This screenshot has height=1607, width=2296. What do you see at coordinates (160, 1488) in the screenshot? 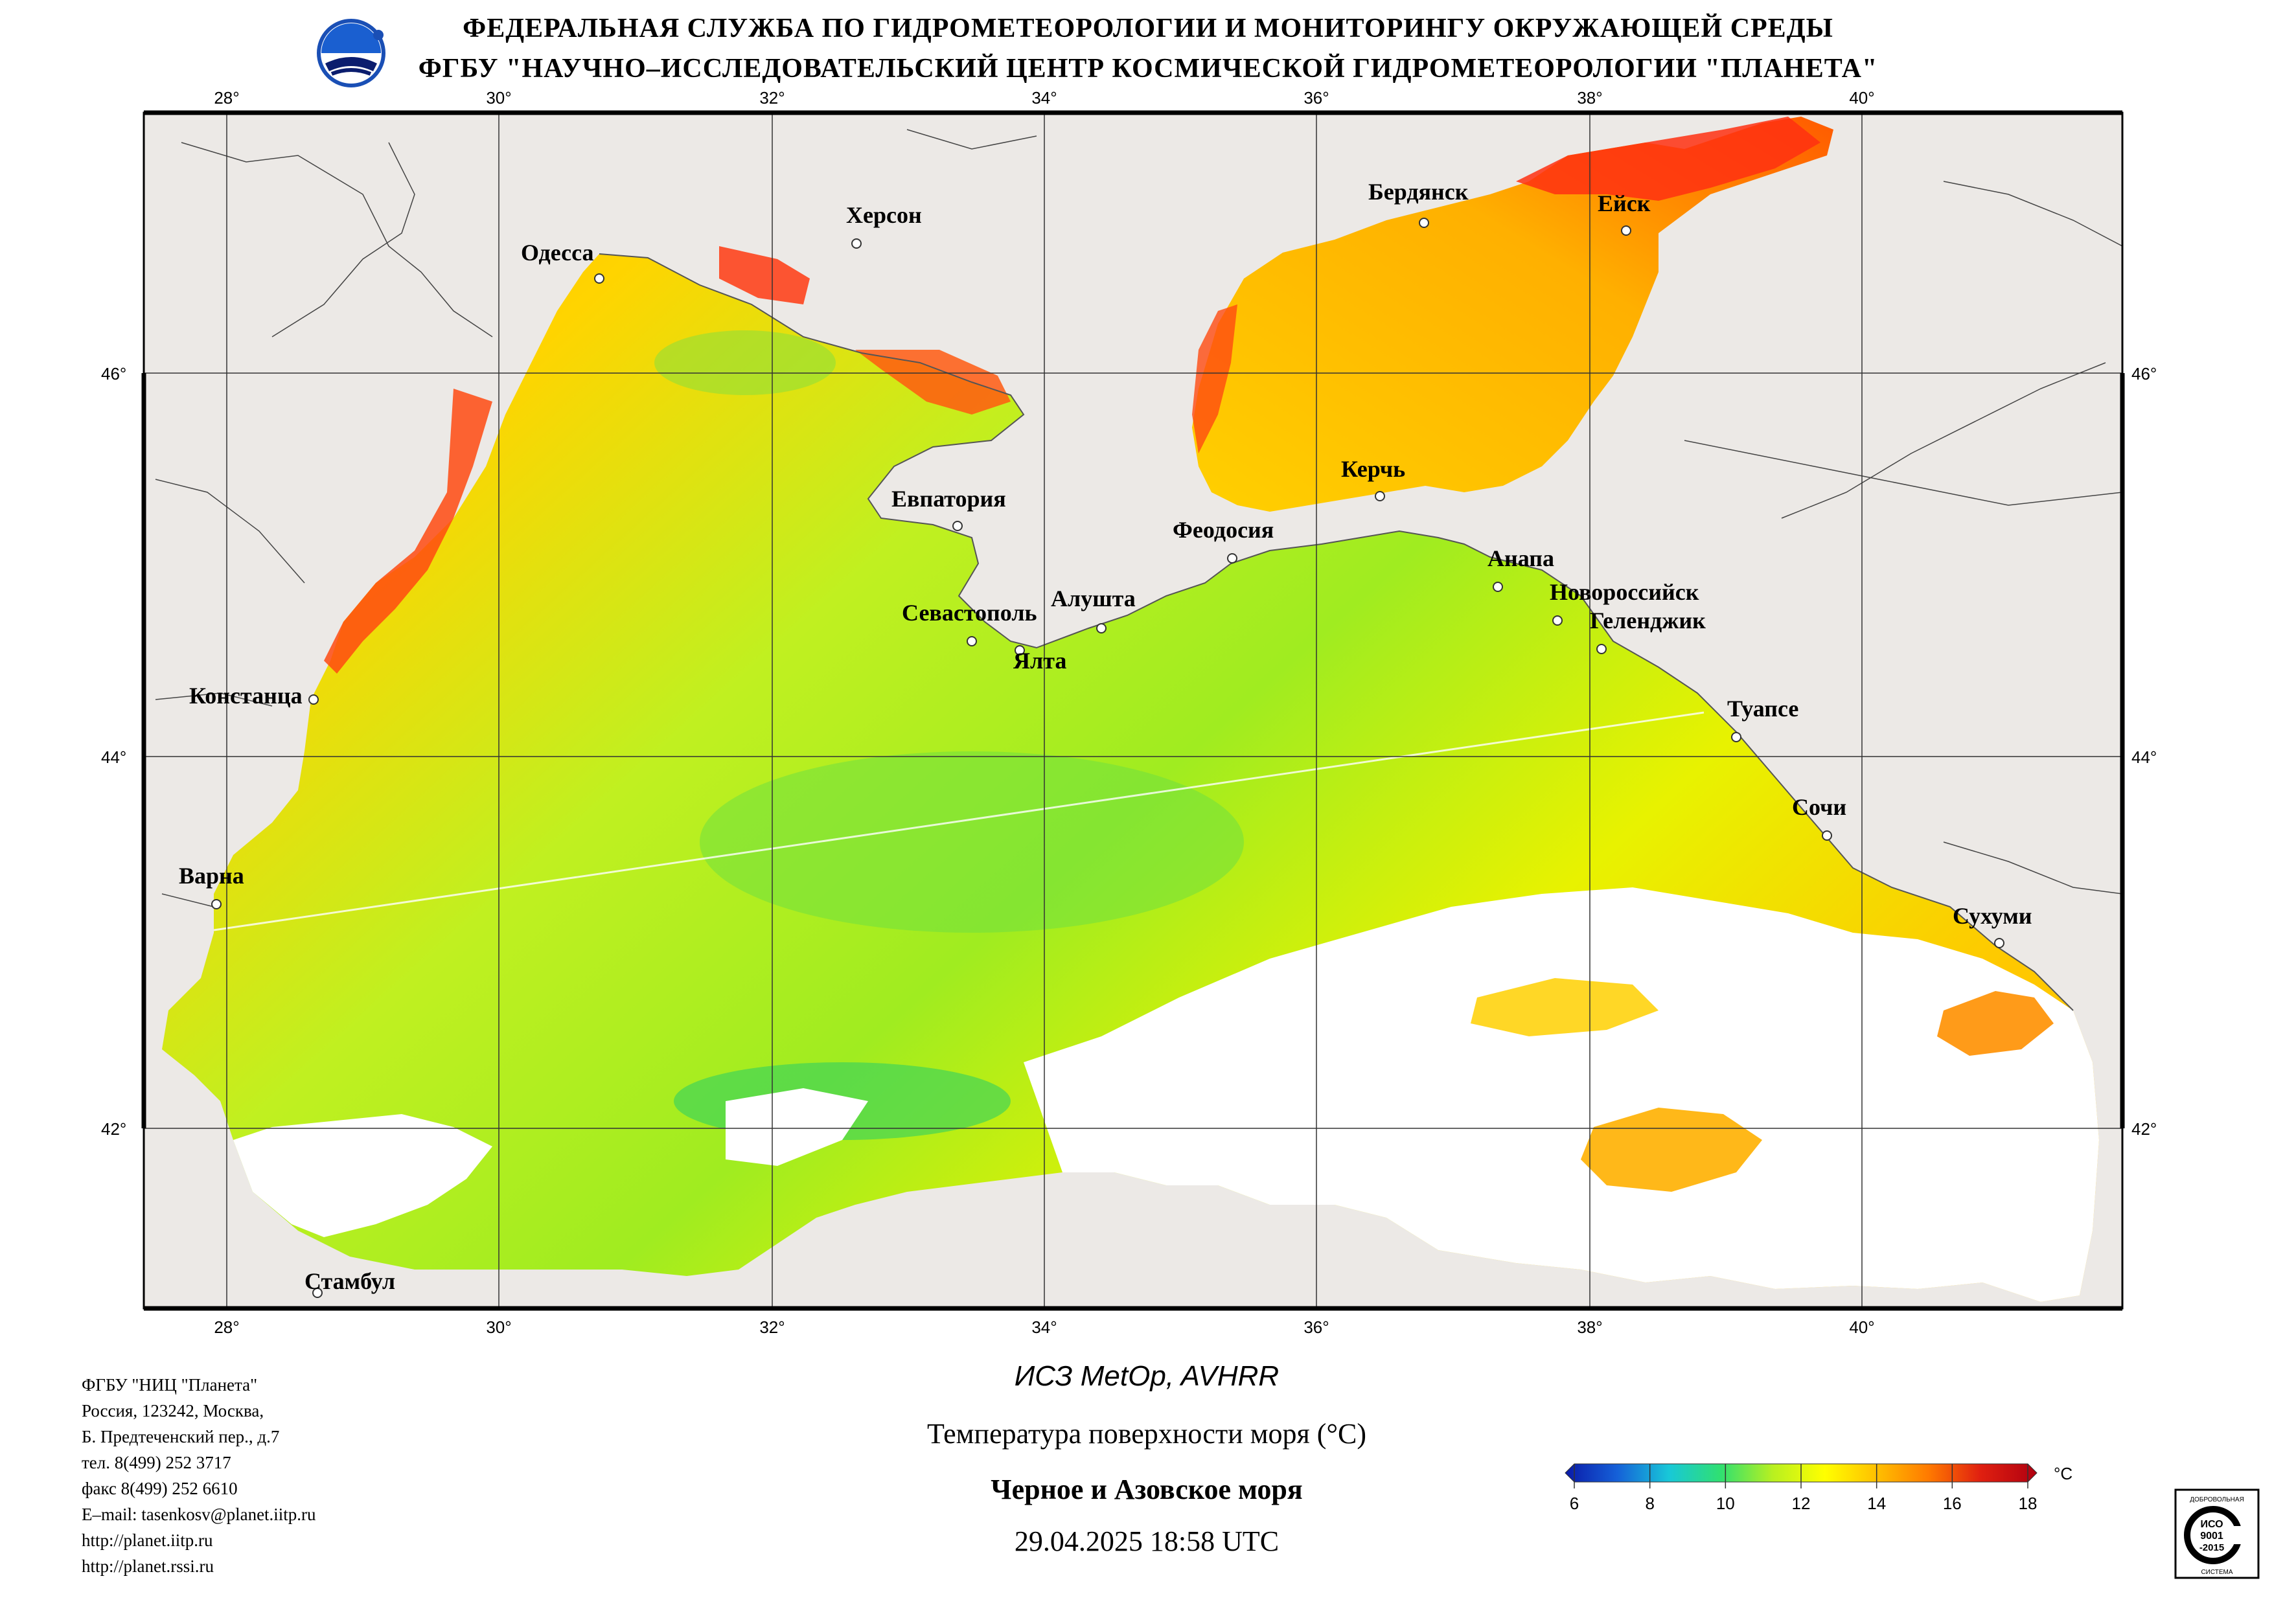
I see `contact-line: факс 8(499) 252 6610` at bounding box center [160, 1488].